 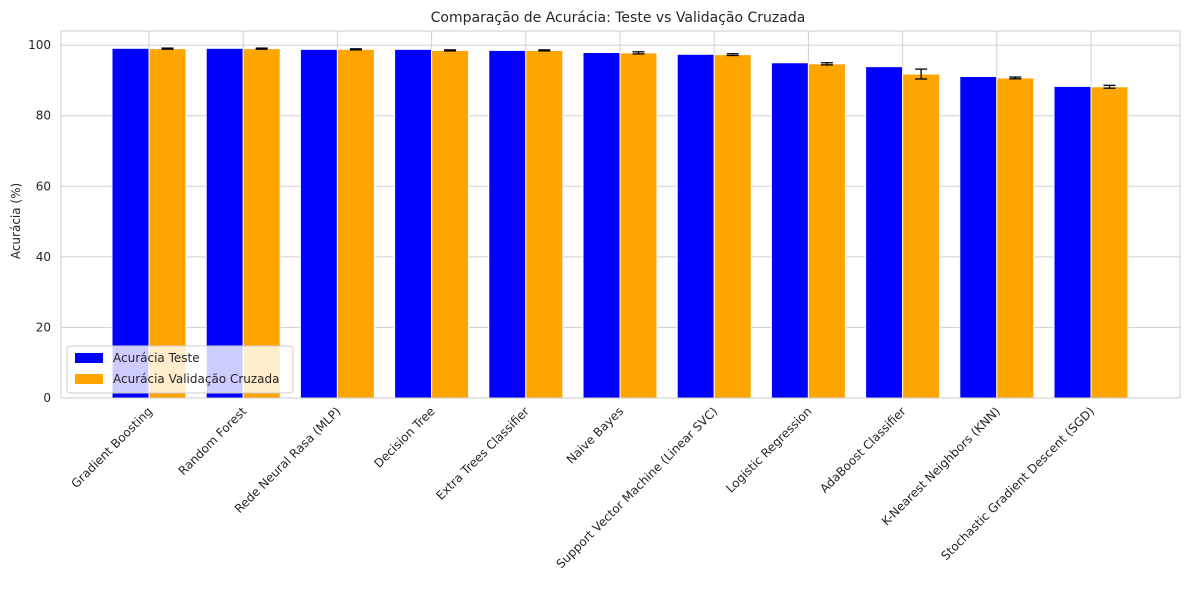 I want to click on y-tick-label: 80, so click(x=43, y=116).